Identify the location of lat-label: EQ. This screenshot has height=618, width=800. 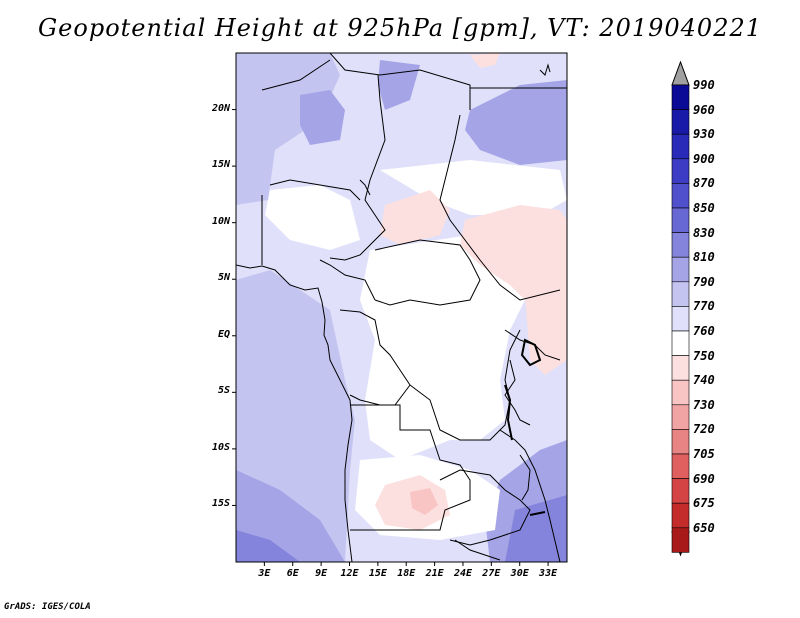
(223, 334).